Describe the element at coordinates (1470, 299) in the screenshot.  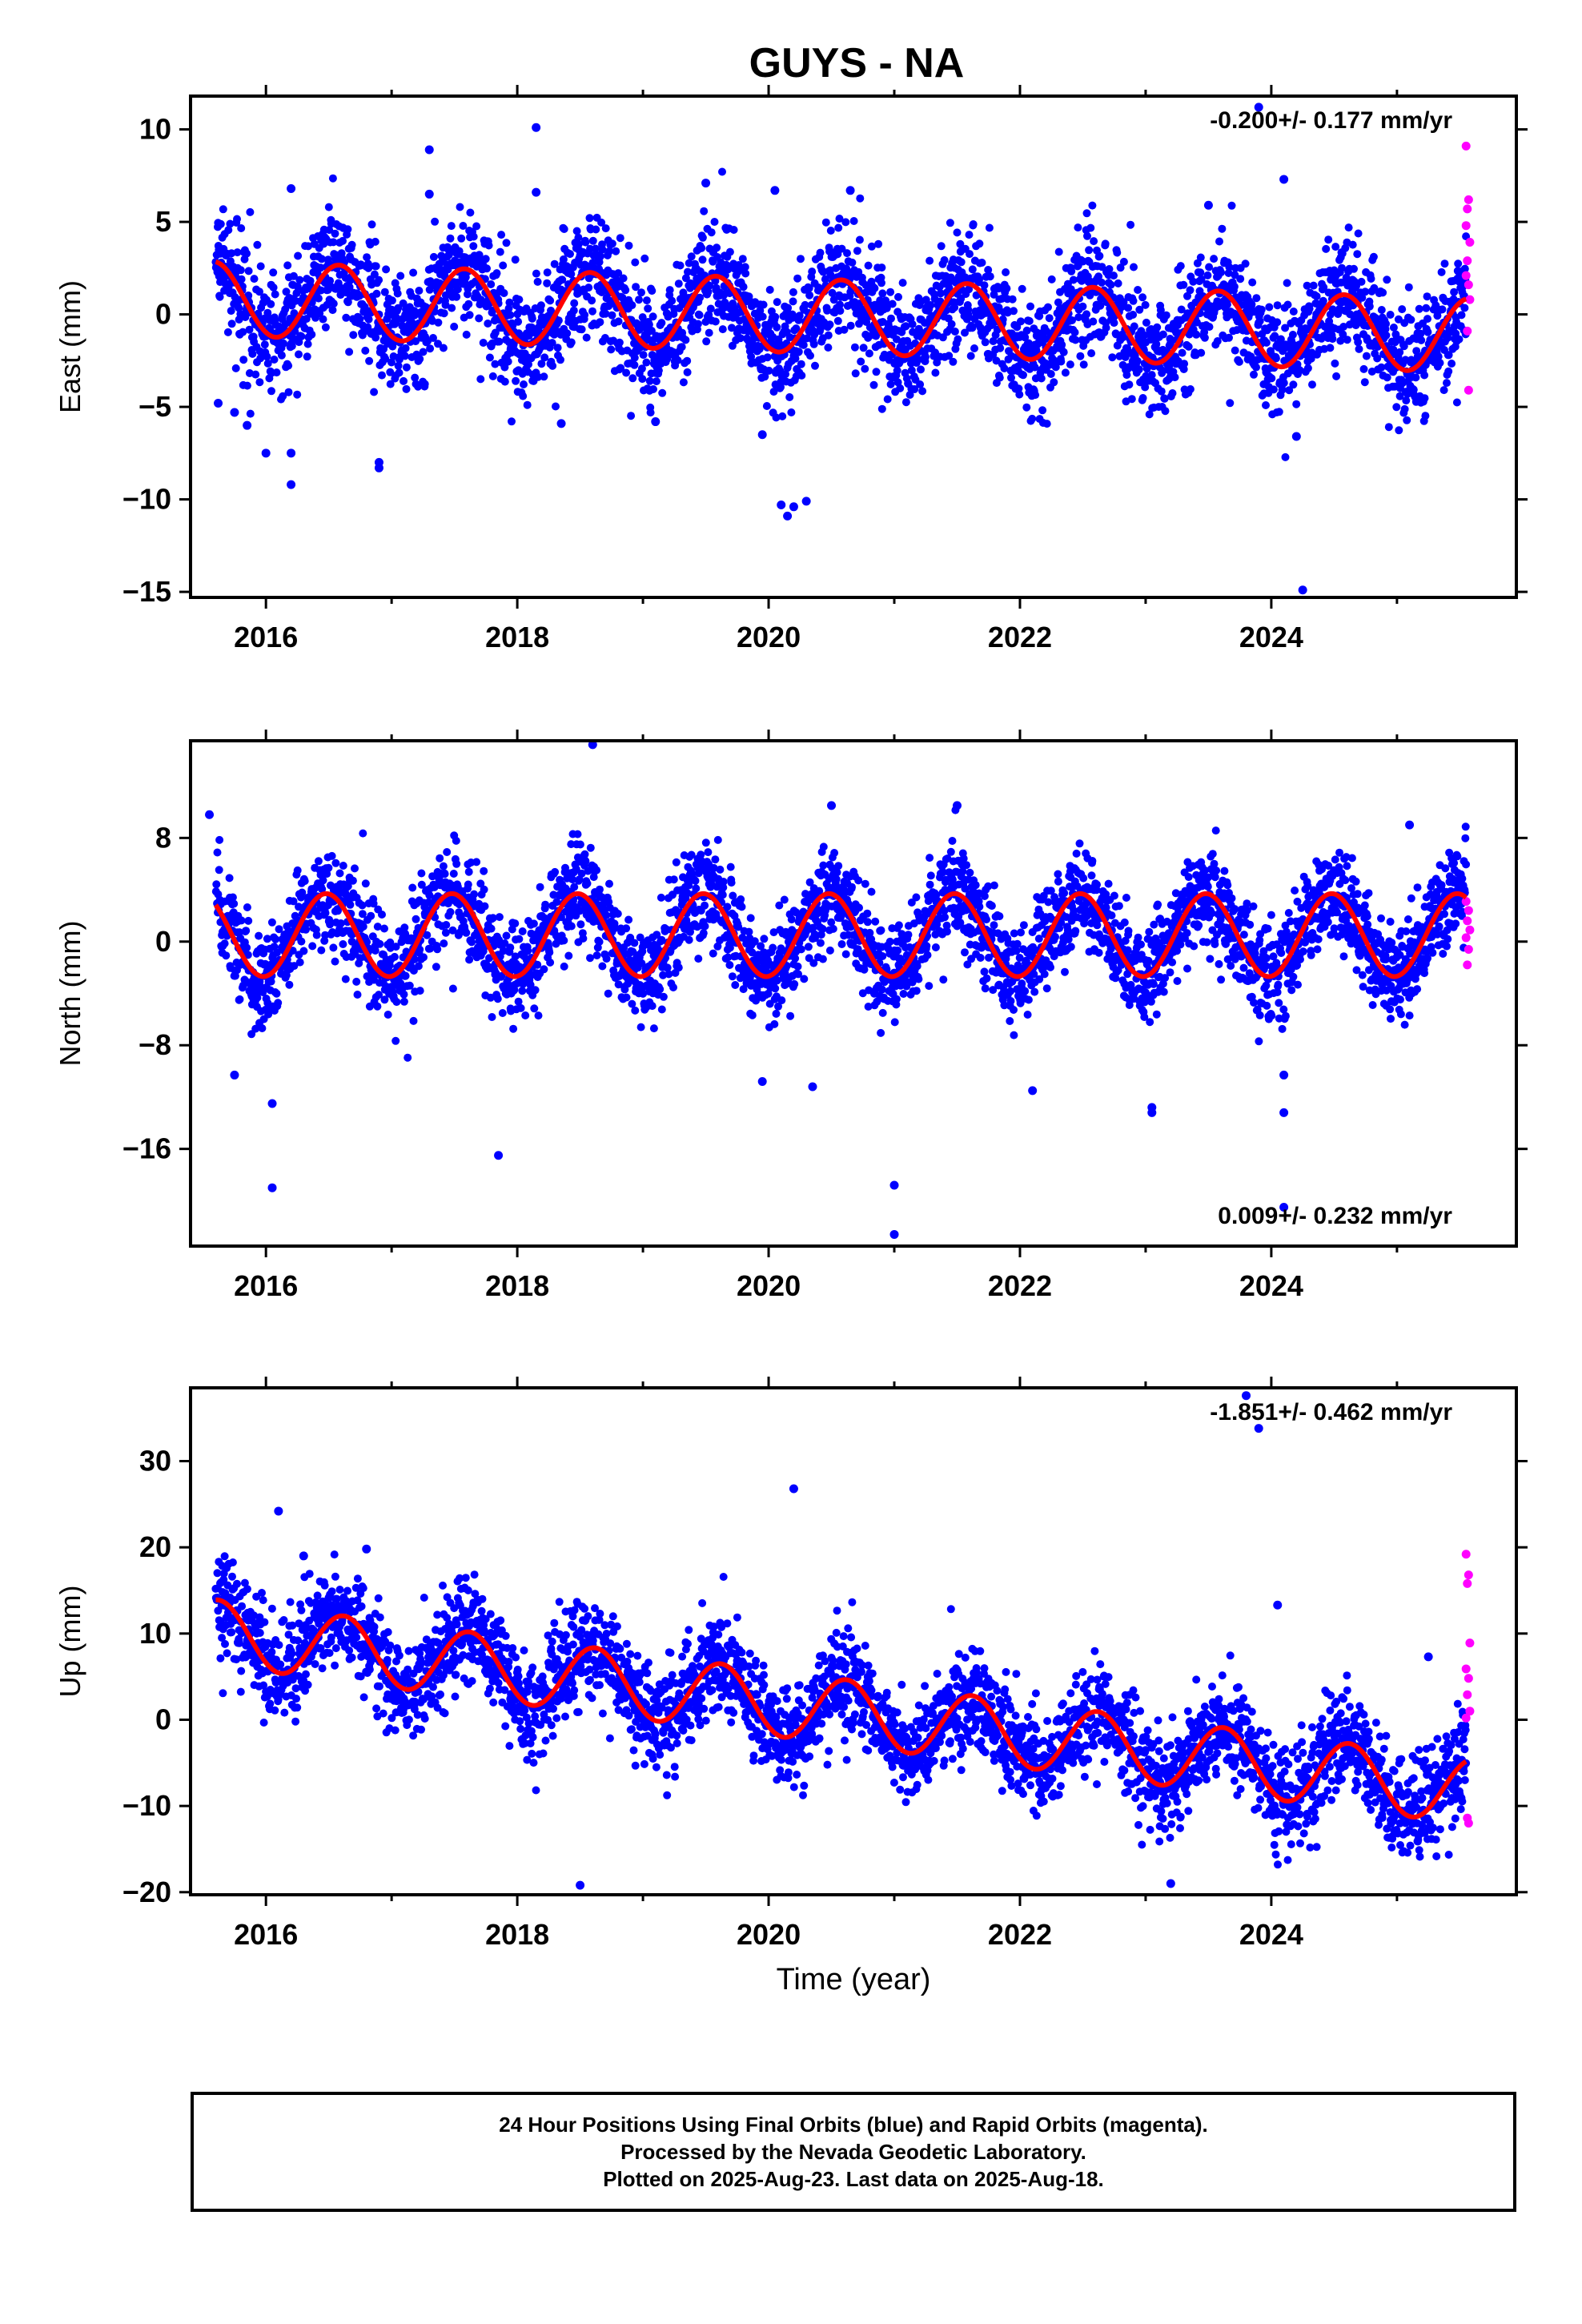
I see `rapid-orbit-point` at that location.